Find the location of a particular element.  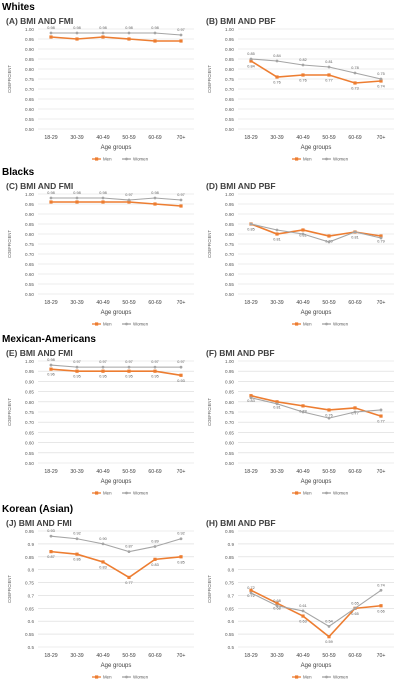

legend-label-men: Men is located at coordinates (307, 159).